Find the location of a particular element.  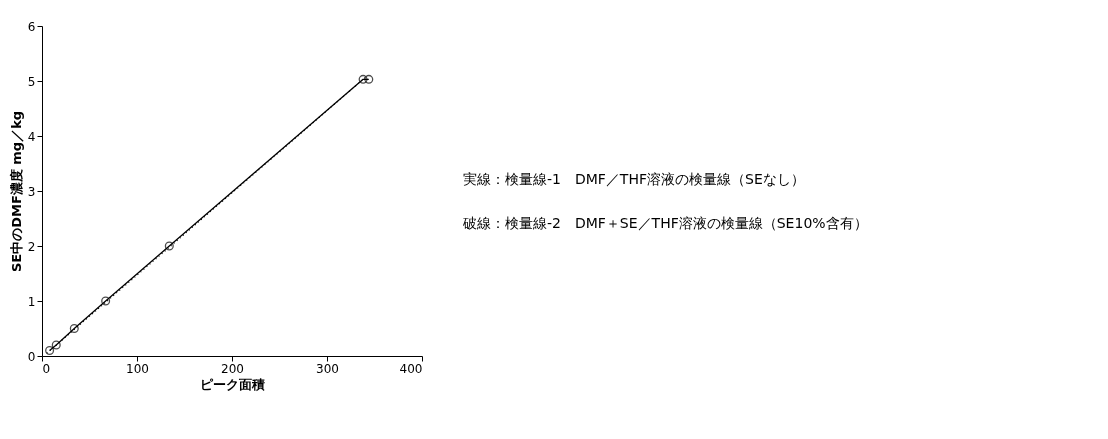

x-tick-label: 300 is located at coordinates (327, 368).